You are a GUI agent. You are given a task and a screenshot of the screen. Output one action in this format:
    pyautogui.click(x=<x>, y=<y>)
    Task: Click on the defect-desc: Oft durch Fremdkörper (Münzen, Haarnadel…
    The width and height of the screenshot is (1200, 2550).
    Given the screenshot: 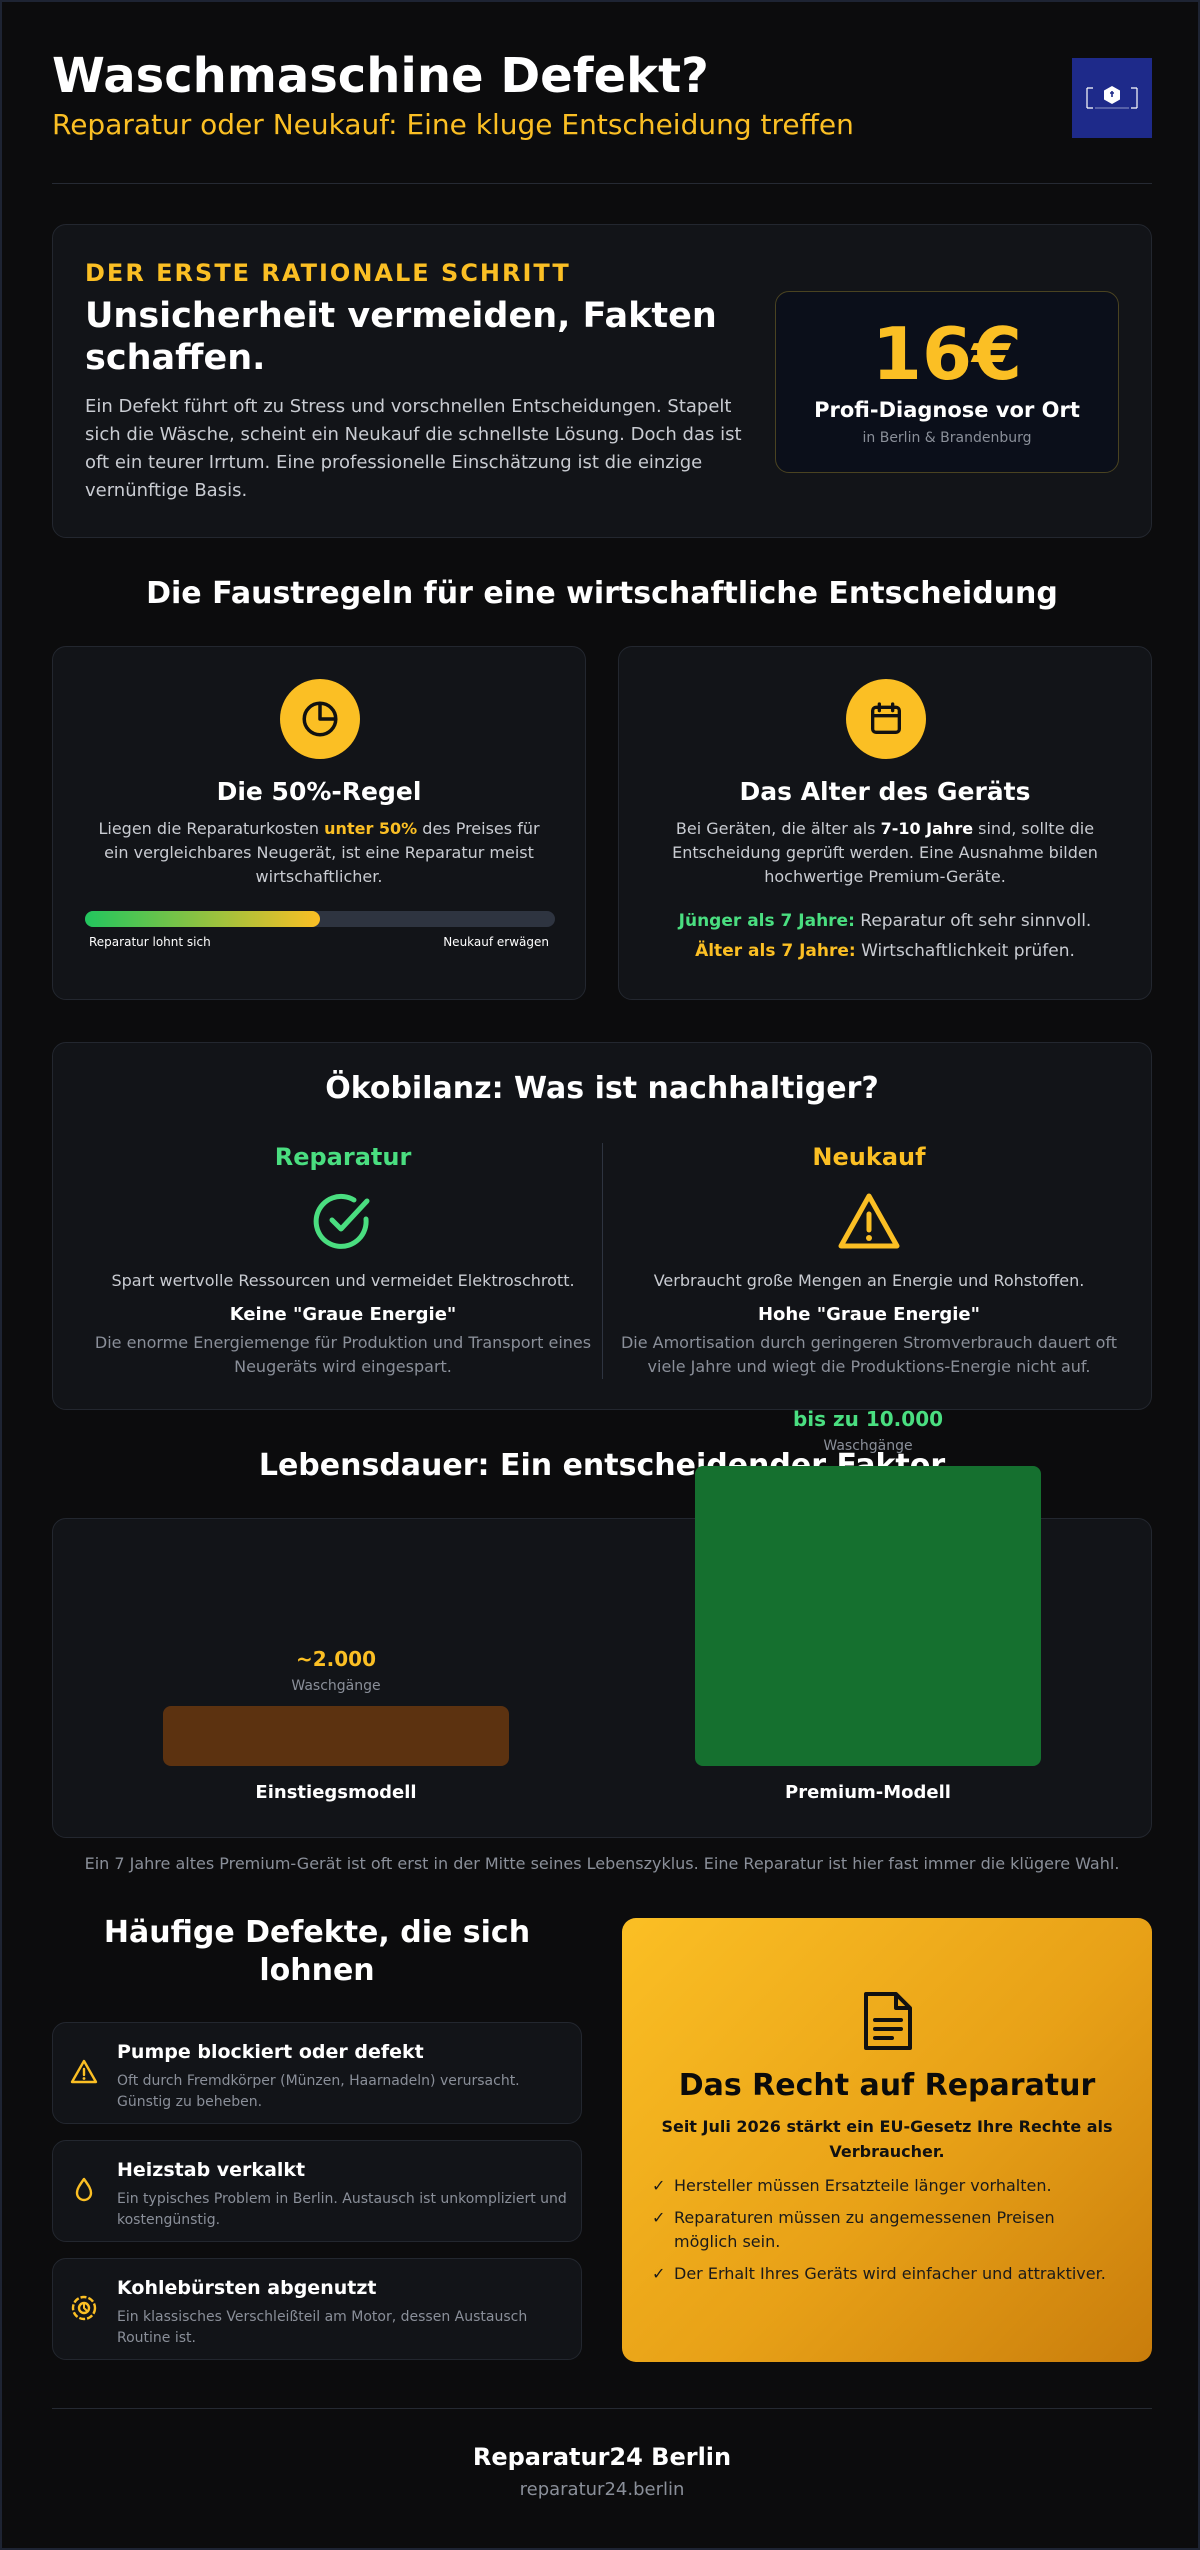 What is the action you would take?
    pyautogui.click(x=318, y=2091)
    